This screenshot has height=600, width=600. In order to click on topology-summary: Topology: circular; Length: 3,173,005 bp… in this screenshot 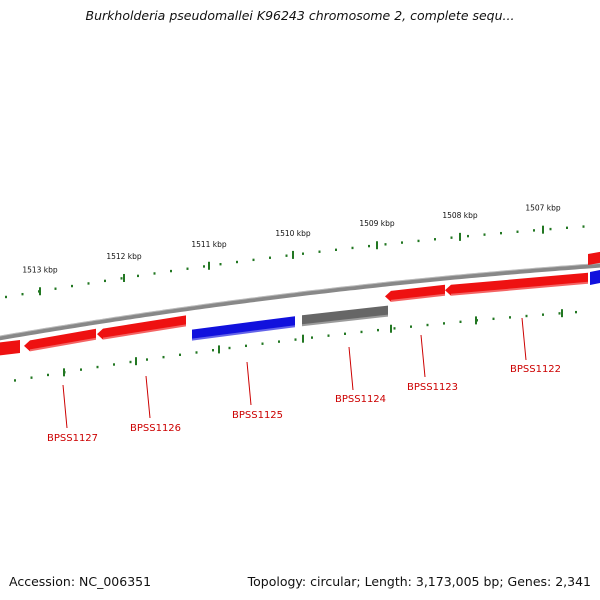, I will do `click(419, 581)`.